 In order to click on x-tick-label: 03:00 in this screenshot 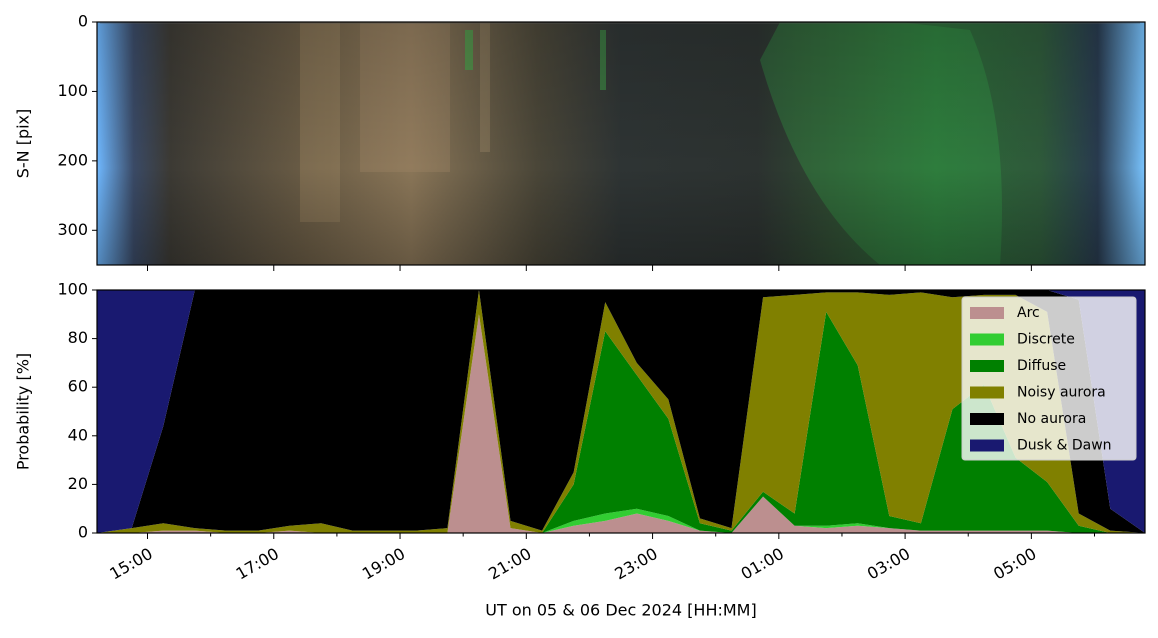, I will do `click(888, 564)`.